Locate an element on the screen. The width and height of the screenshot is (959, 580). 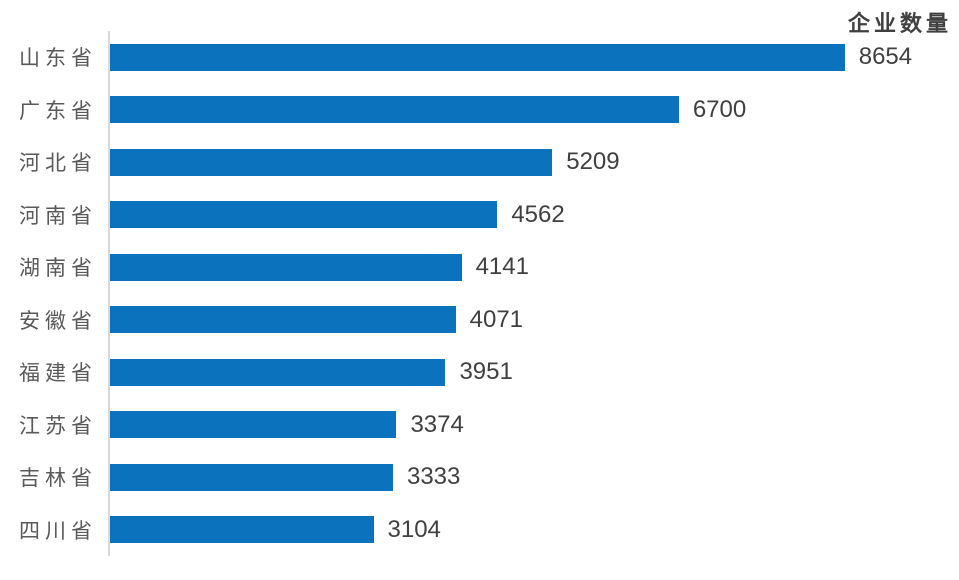
bar-row: 江苏省 3374 is located at coordinates (479, 424).